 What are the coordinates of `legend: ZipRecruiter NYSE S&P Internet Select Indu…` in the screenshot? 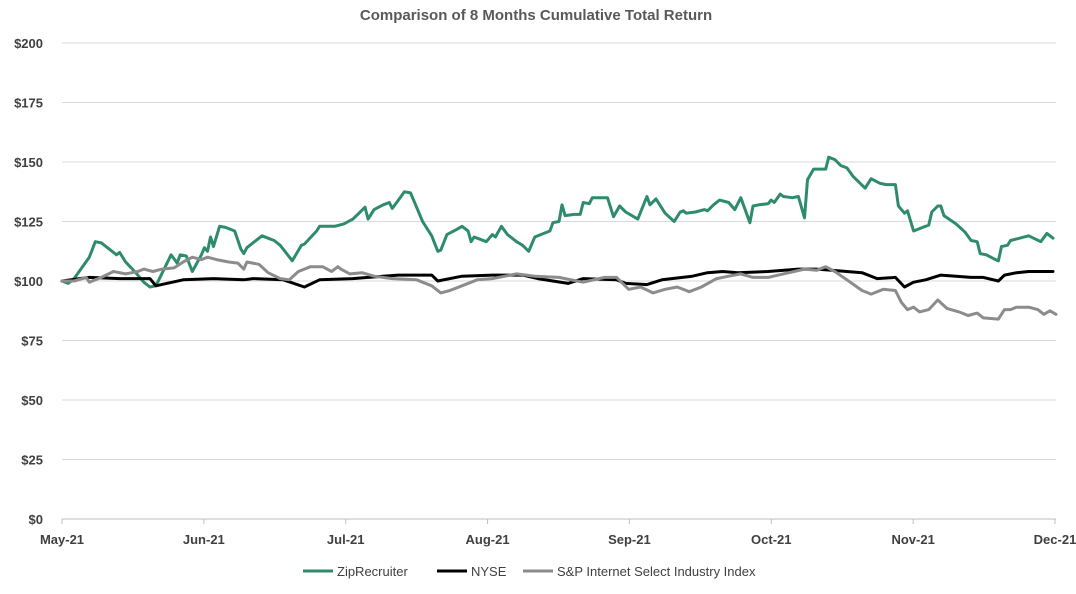 It's located at (529, 571).